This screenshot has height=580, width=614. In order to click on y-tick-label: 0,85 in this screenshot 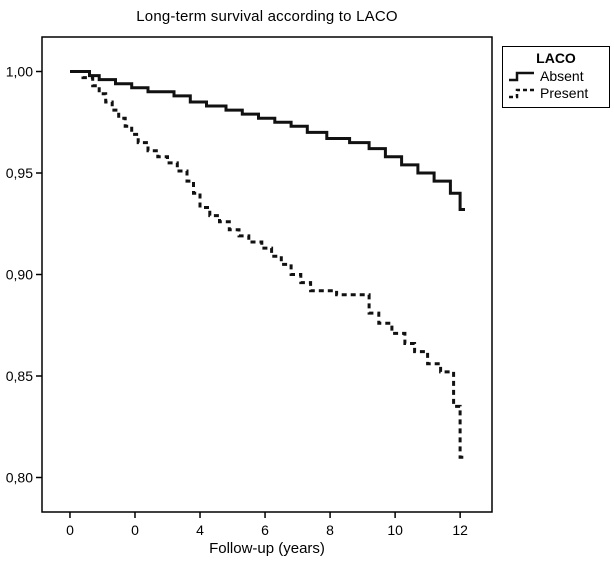, I will do `click(19, 376)`.